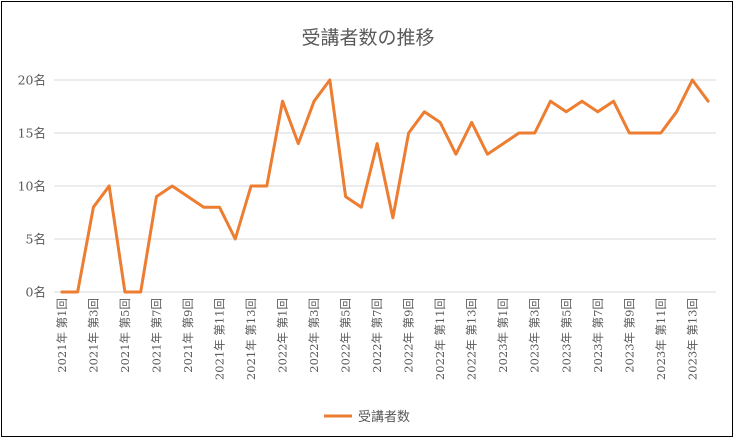 The image size is (736, 440). I want to click on x-tick-label: 2021年 第11回, so click(220, 339).